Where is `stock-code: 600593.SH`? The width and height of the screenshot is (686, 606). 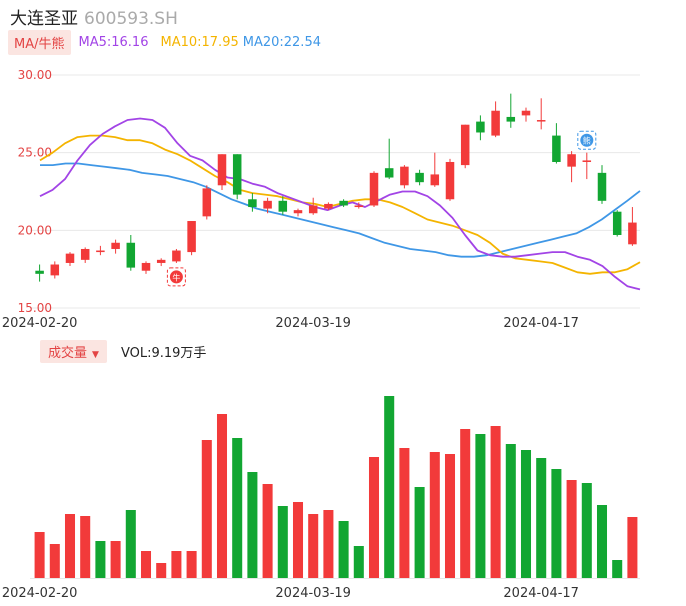
stock-code: 600593.SH is located at coordinates (131, 19).